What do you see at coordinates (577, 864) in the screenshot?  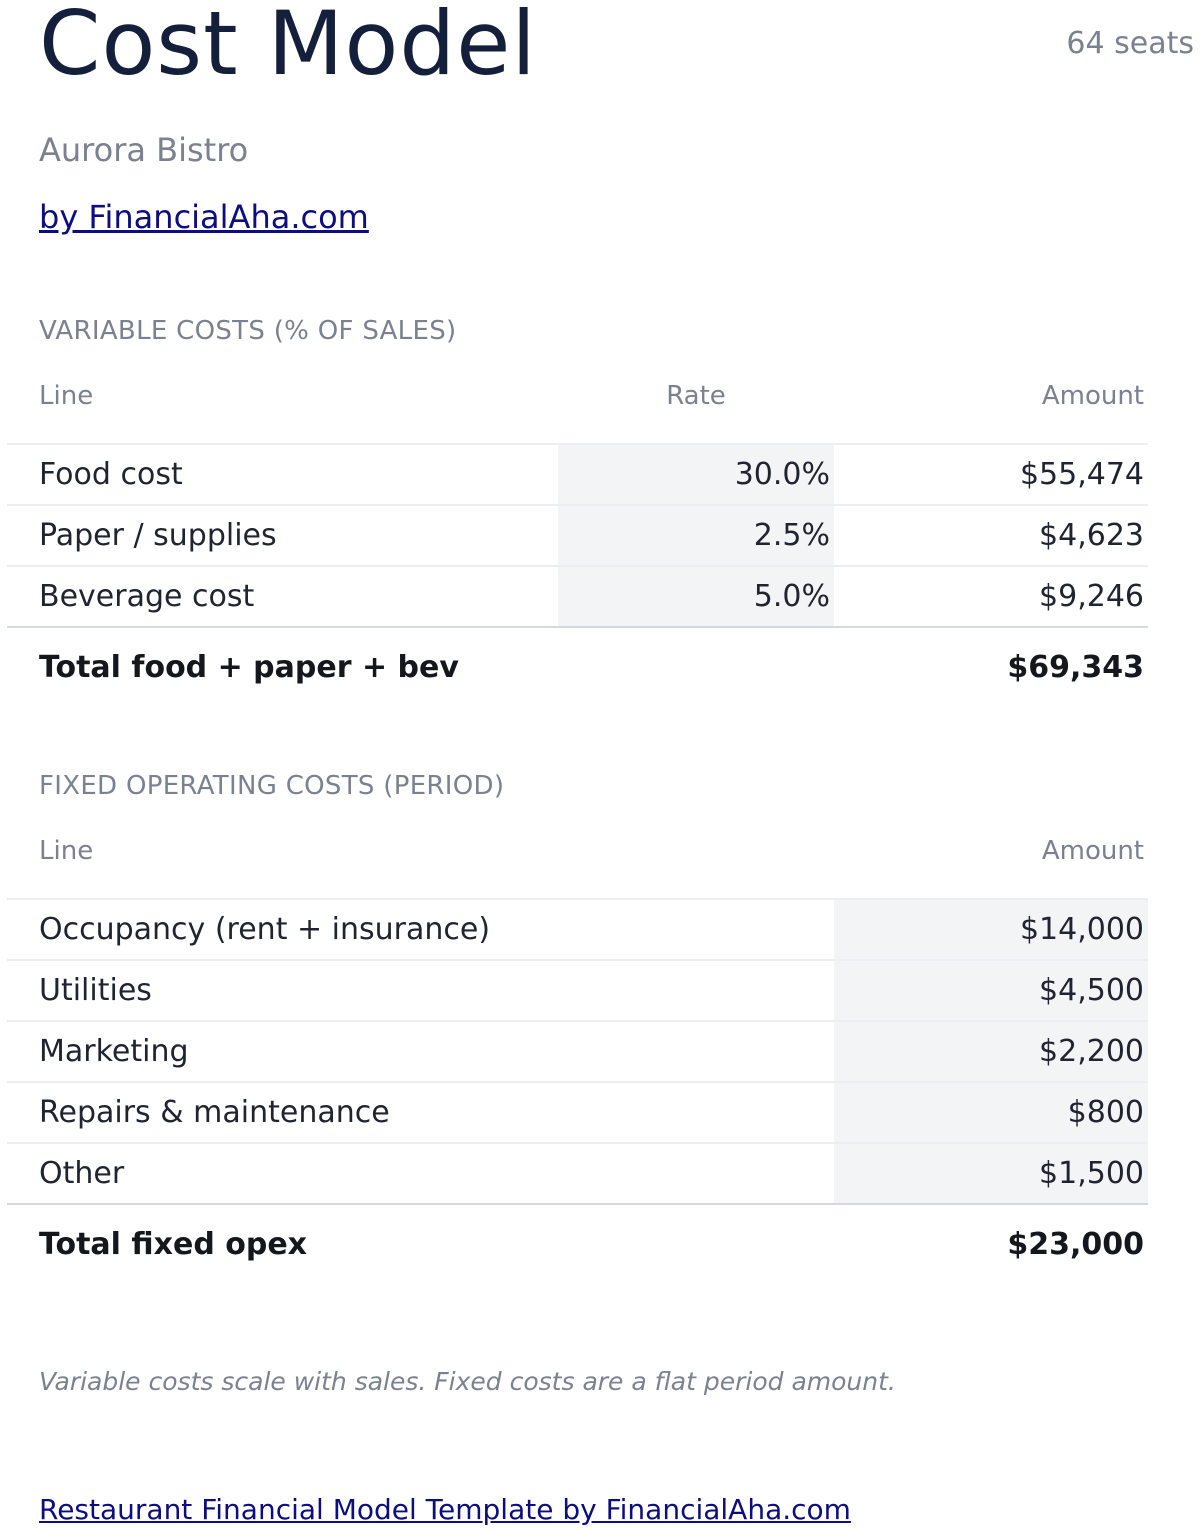 I see `table-header-row: Line Amount` at bounding box center [577, 864].